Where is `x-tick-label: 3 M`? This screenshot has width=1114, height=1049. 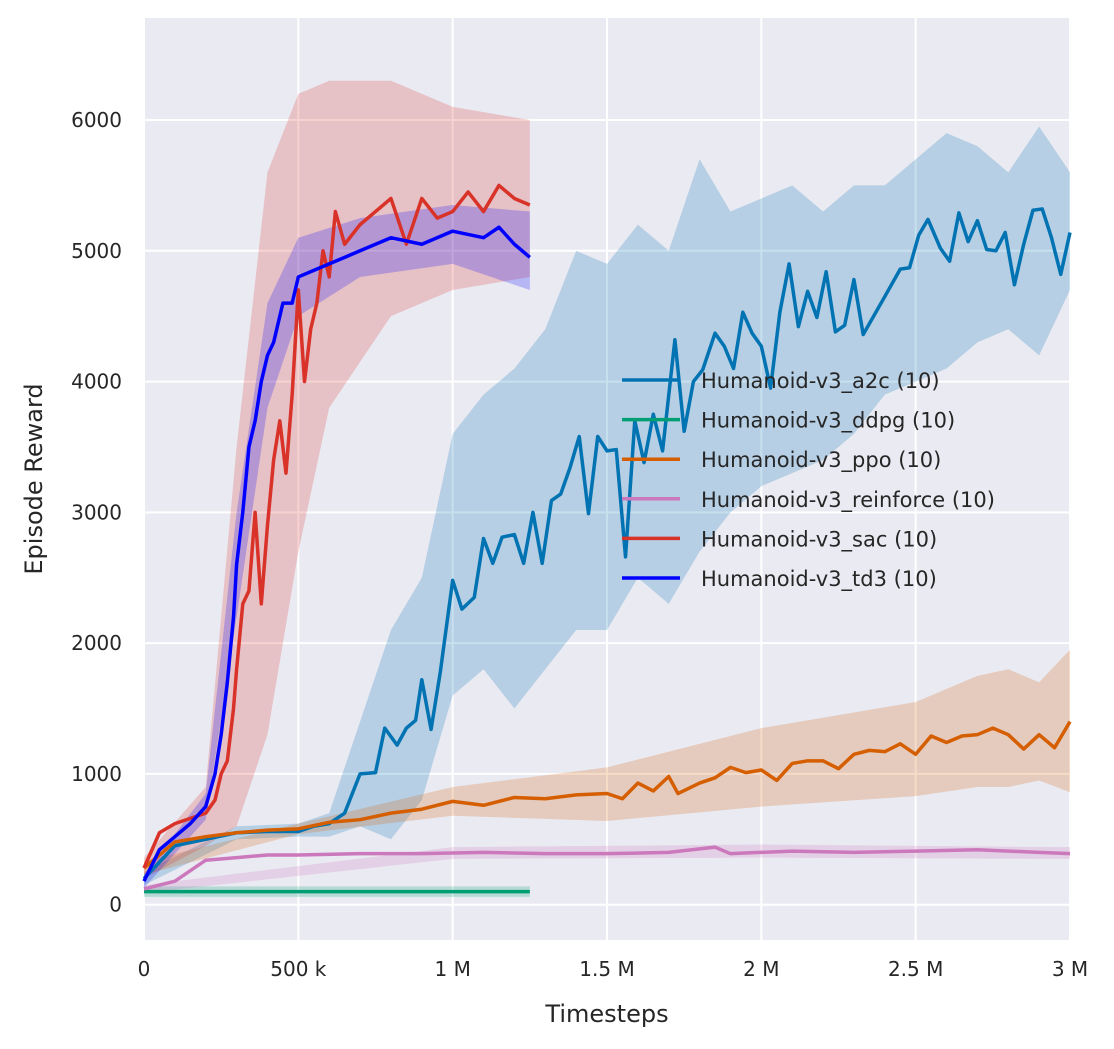
x-tick-label: 3 M is located at coordinates (1070, 969).